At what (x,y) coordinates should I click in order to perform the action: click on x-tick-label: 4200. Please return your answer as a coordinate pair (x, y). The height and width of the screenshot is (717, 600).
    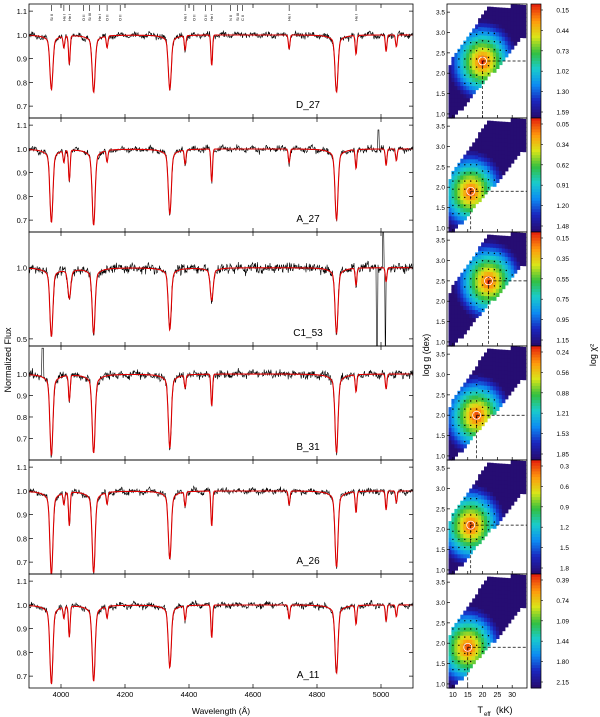
    Looking at the image, I should click on (125, 694).